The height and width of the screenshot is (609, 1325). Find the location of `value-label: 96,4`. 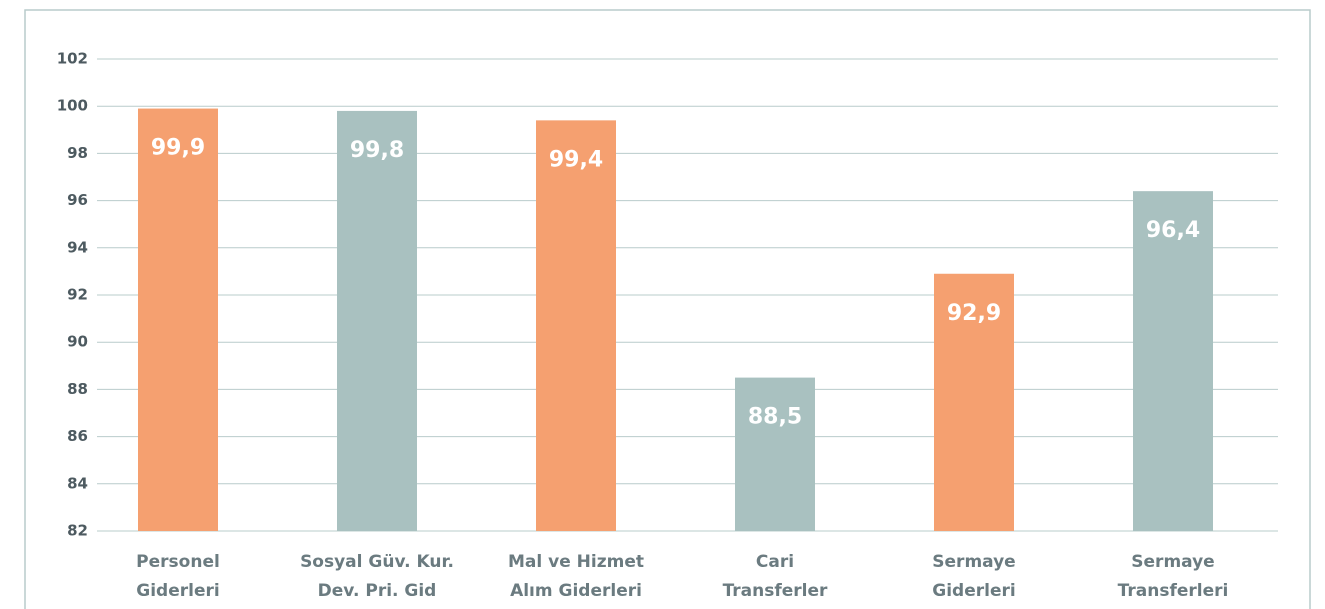

value-label: 96,4 is located at coordinates (1173, 230).